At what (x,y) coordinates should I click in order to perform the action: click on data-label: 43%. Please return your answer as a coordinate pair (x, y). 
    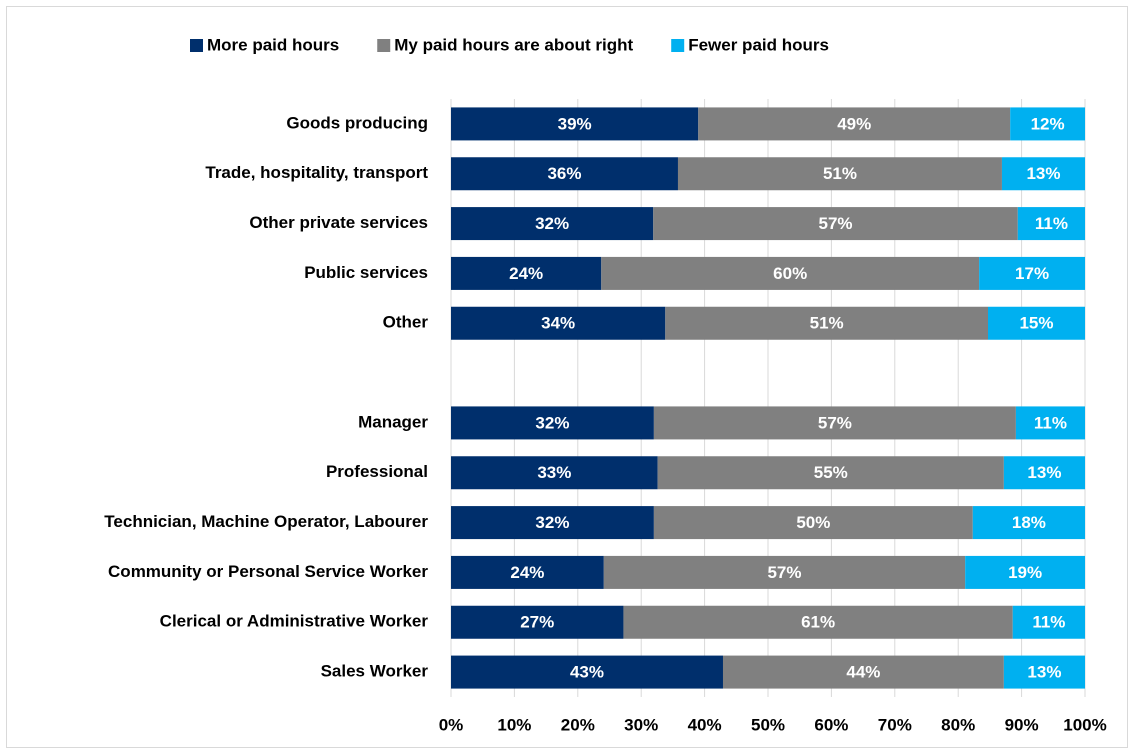
    Looking at the image, I should click on (587, 672).